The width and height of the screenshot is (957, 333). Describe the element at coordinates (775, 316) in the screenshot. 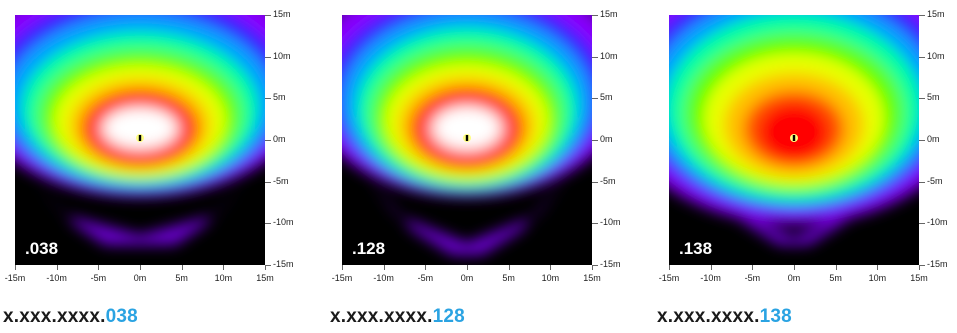

I see `caption-suffix: 138` at that location.